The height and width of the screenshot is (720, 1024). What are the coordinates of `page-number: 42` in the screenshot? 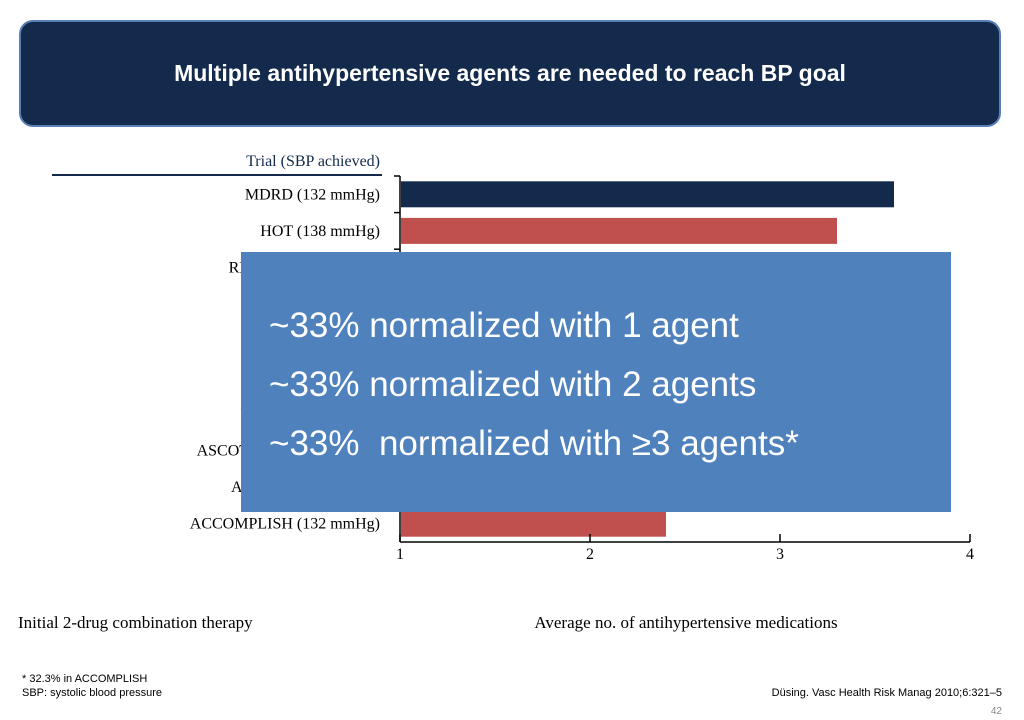 It's located at (996, 711).